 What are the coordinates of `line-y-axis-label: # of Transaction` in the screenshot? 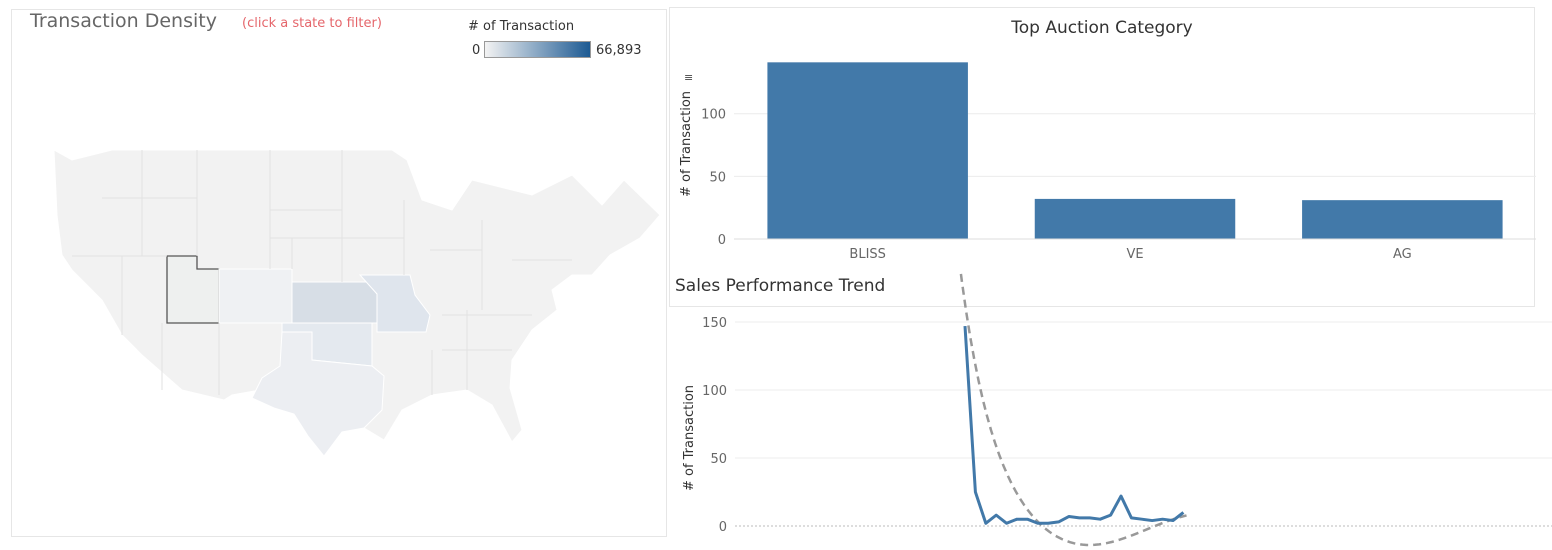 It's located at (689, 438).